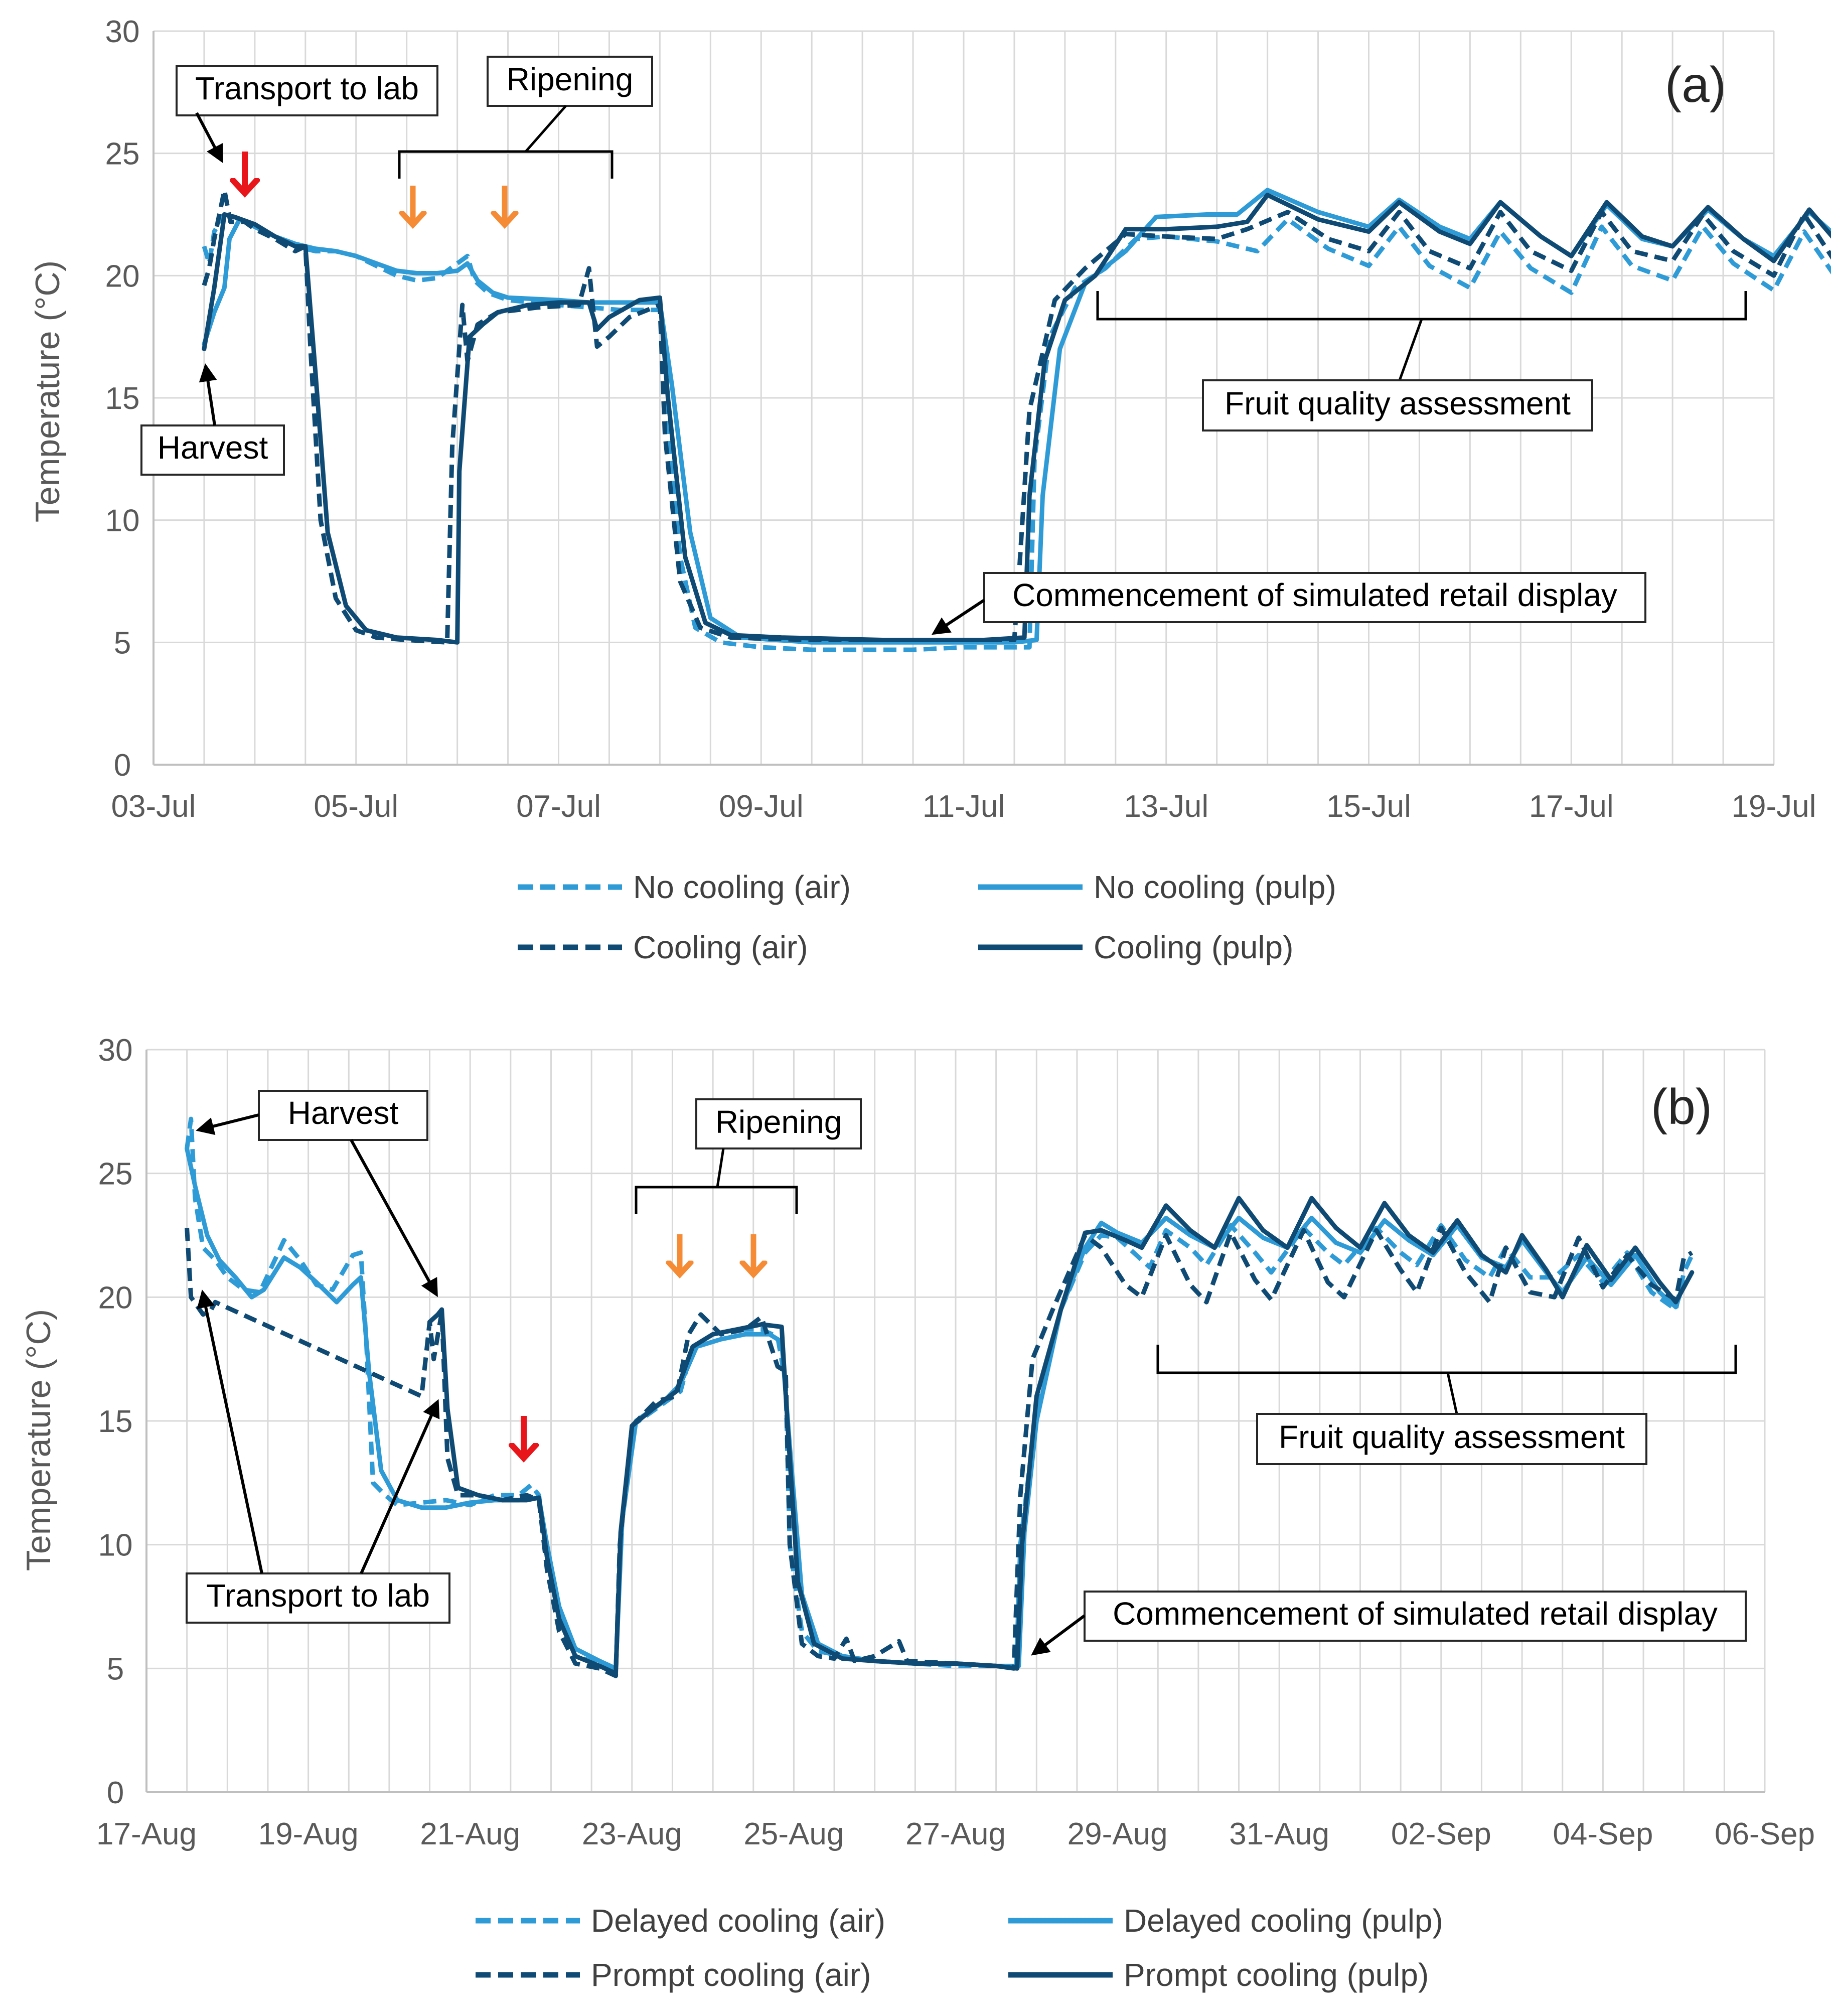 This screenshot has height=2016, width=1831. I want to click on panel-b-annotation-transport: Transport to lab, so click(318, 1456).